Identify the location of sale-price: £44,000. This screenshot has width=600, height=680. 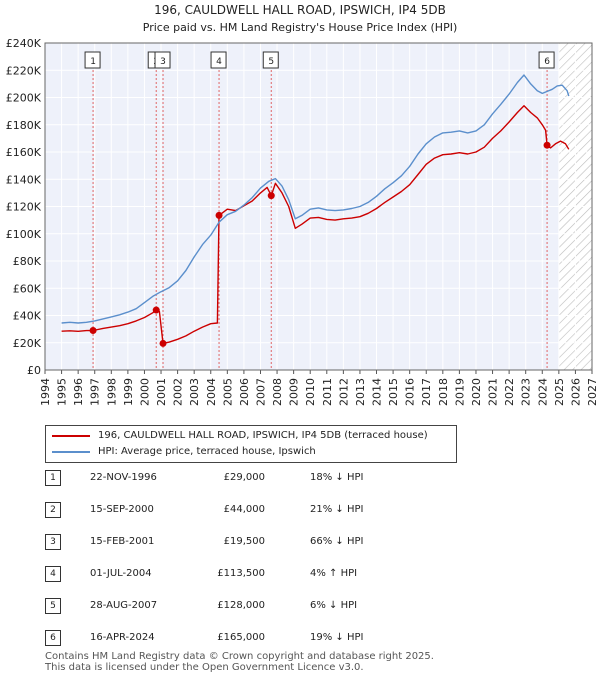
(244, 509).